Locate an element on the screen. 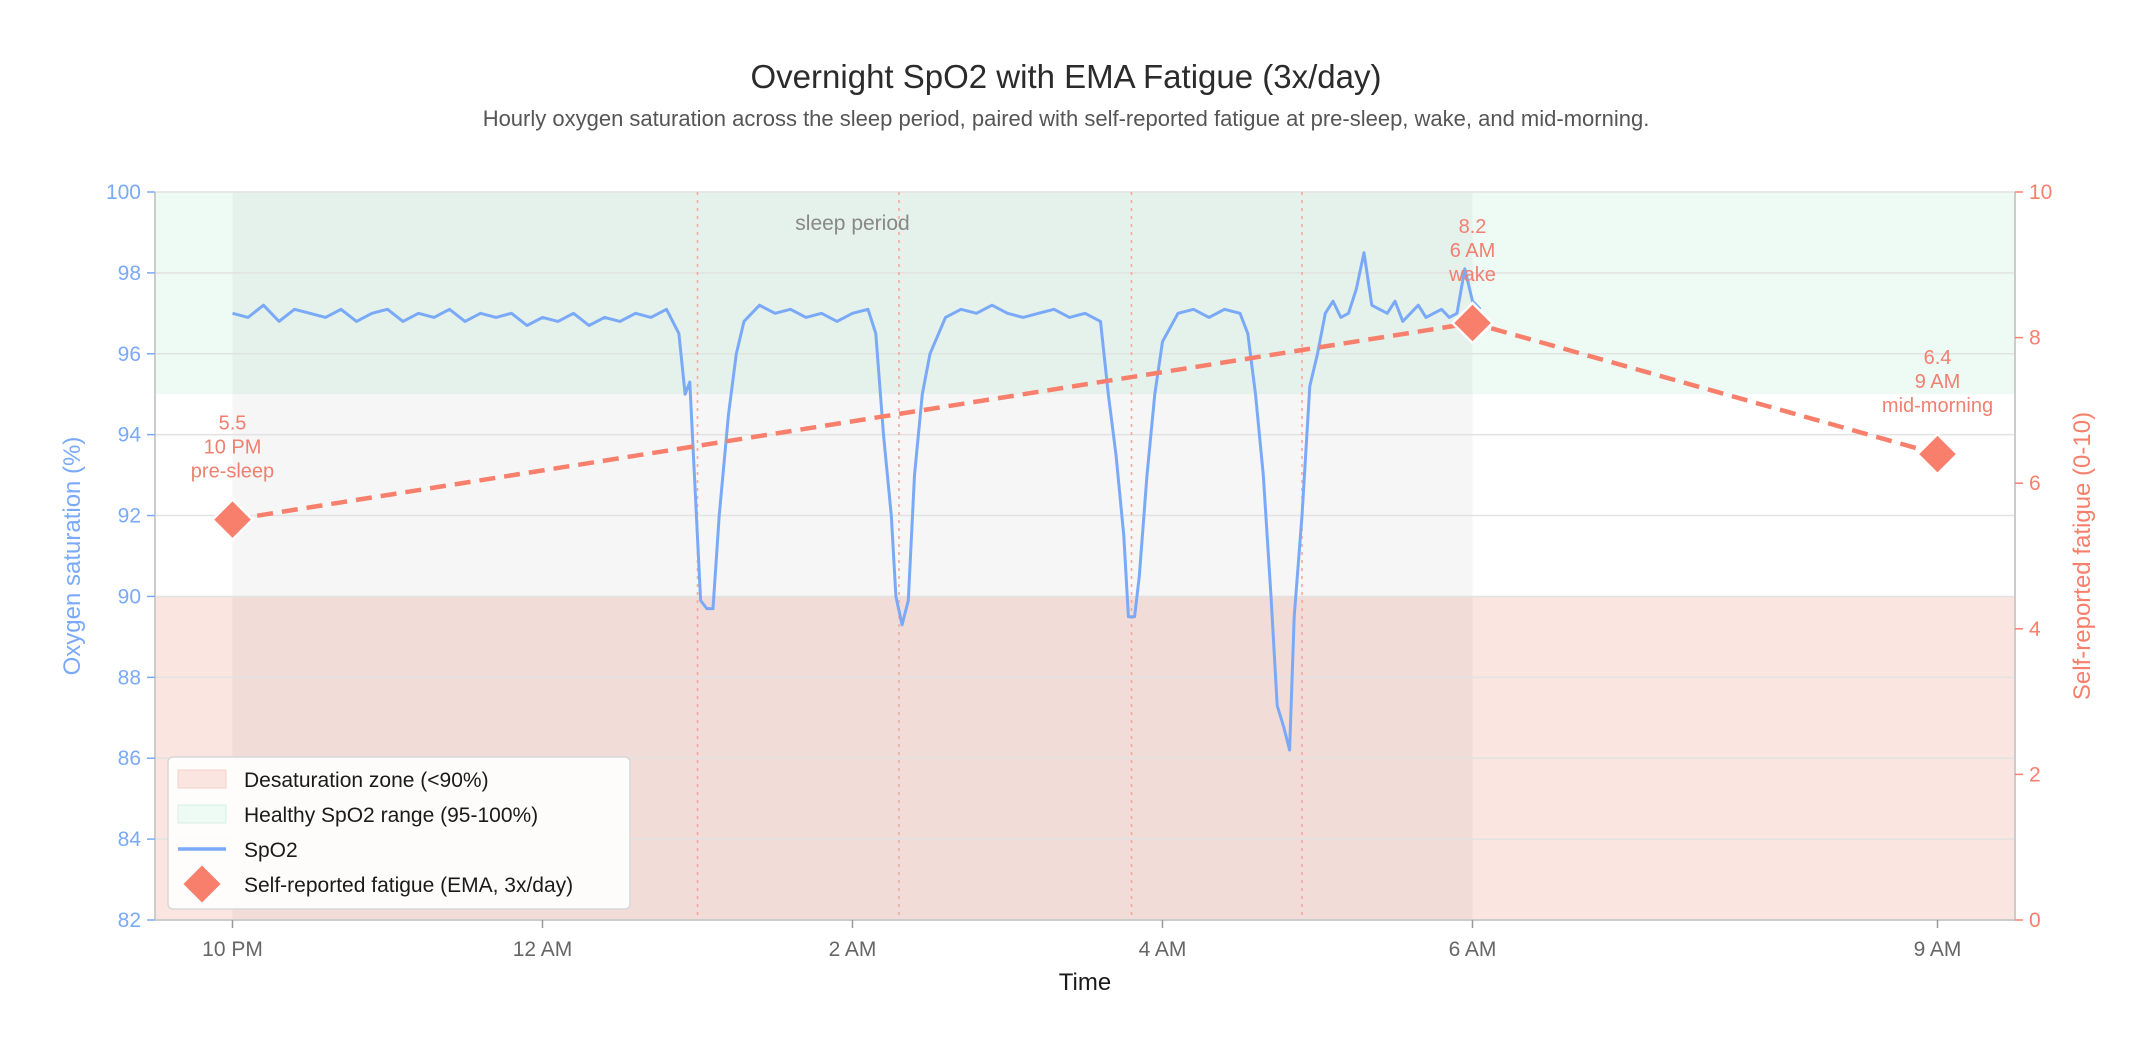 The height and width of the screenshot is (1046, 2133). legend-swatch-desaturation is located at coordinates (202, 779).